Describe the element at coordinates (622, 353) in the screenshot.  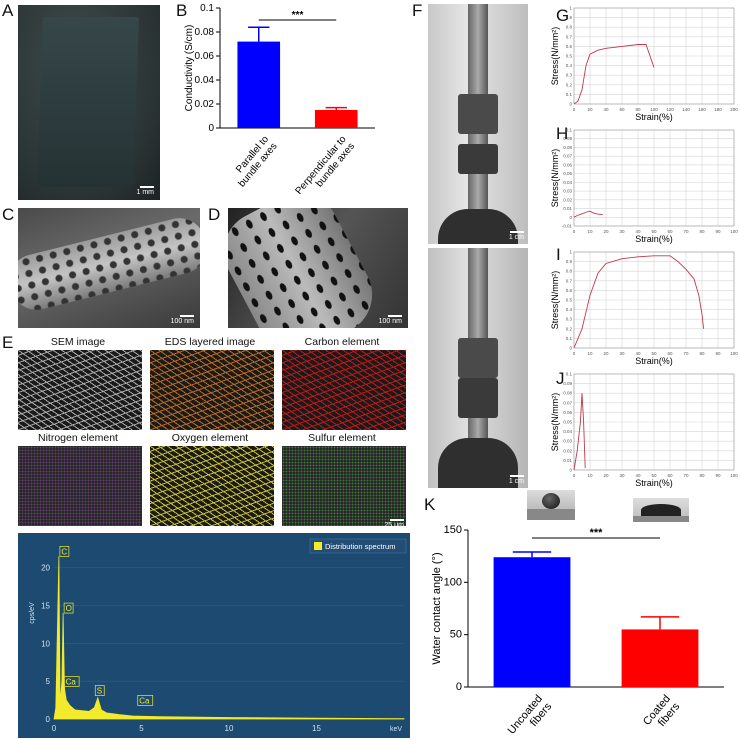
I see `x-tick-label: 30` at that location.